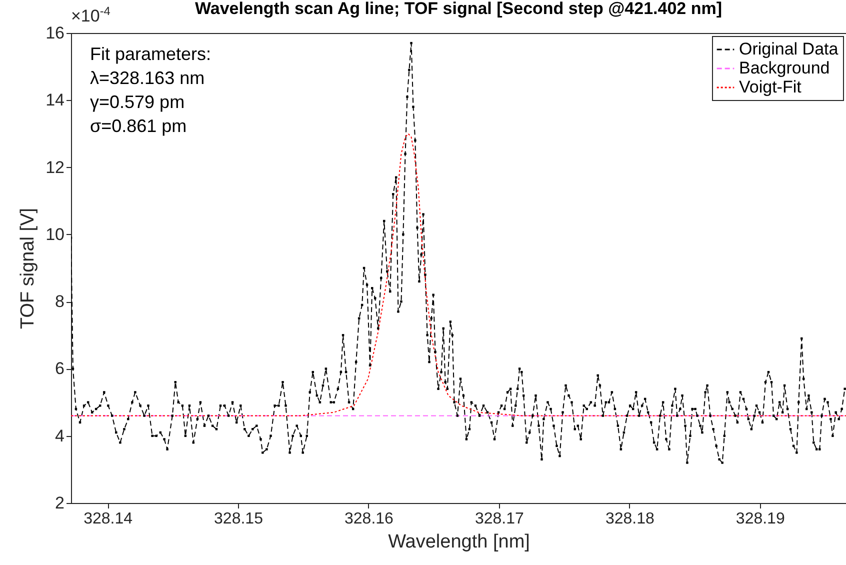  What do you see at coordinates (90, 15) in the screenshot?
I see `text: ×10$^{-4}$` at bounding box center [90, 15].